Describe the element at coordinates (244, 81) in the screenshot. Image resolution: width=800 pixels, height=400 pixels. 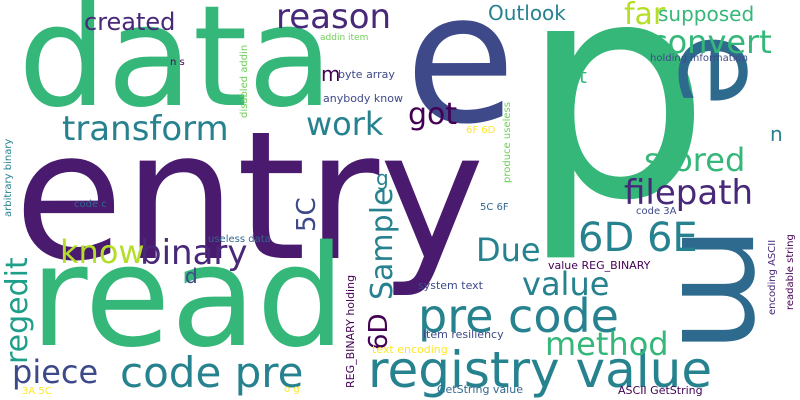
I see `word: disabled addin` at that location.